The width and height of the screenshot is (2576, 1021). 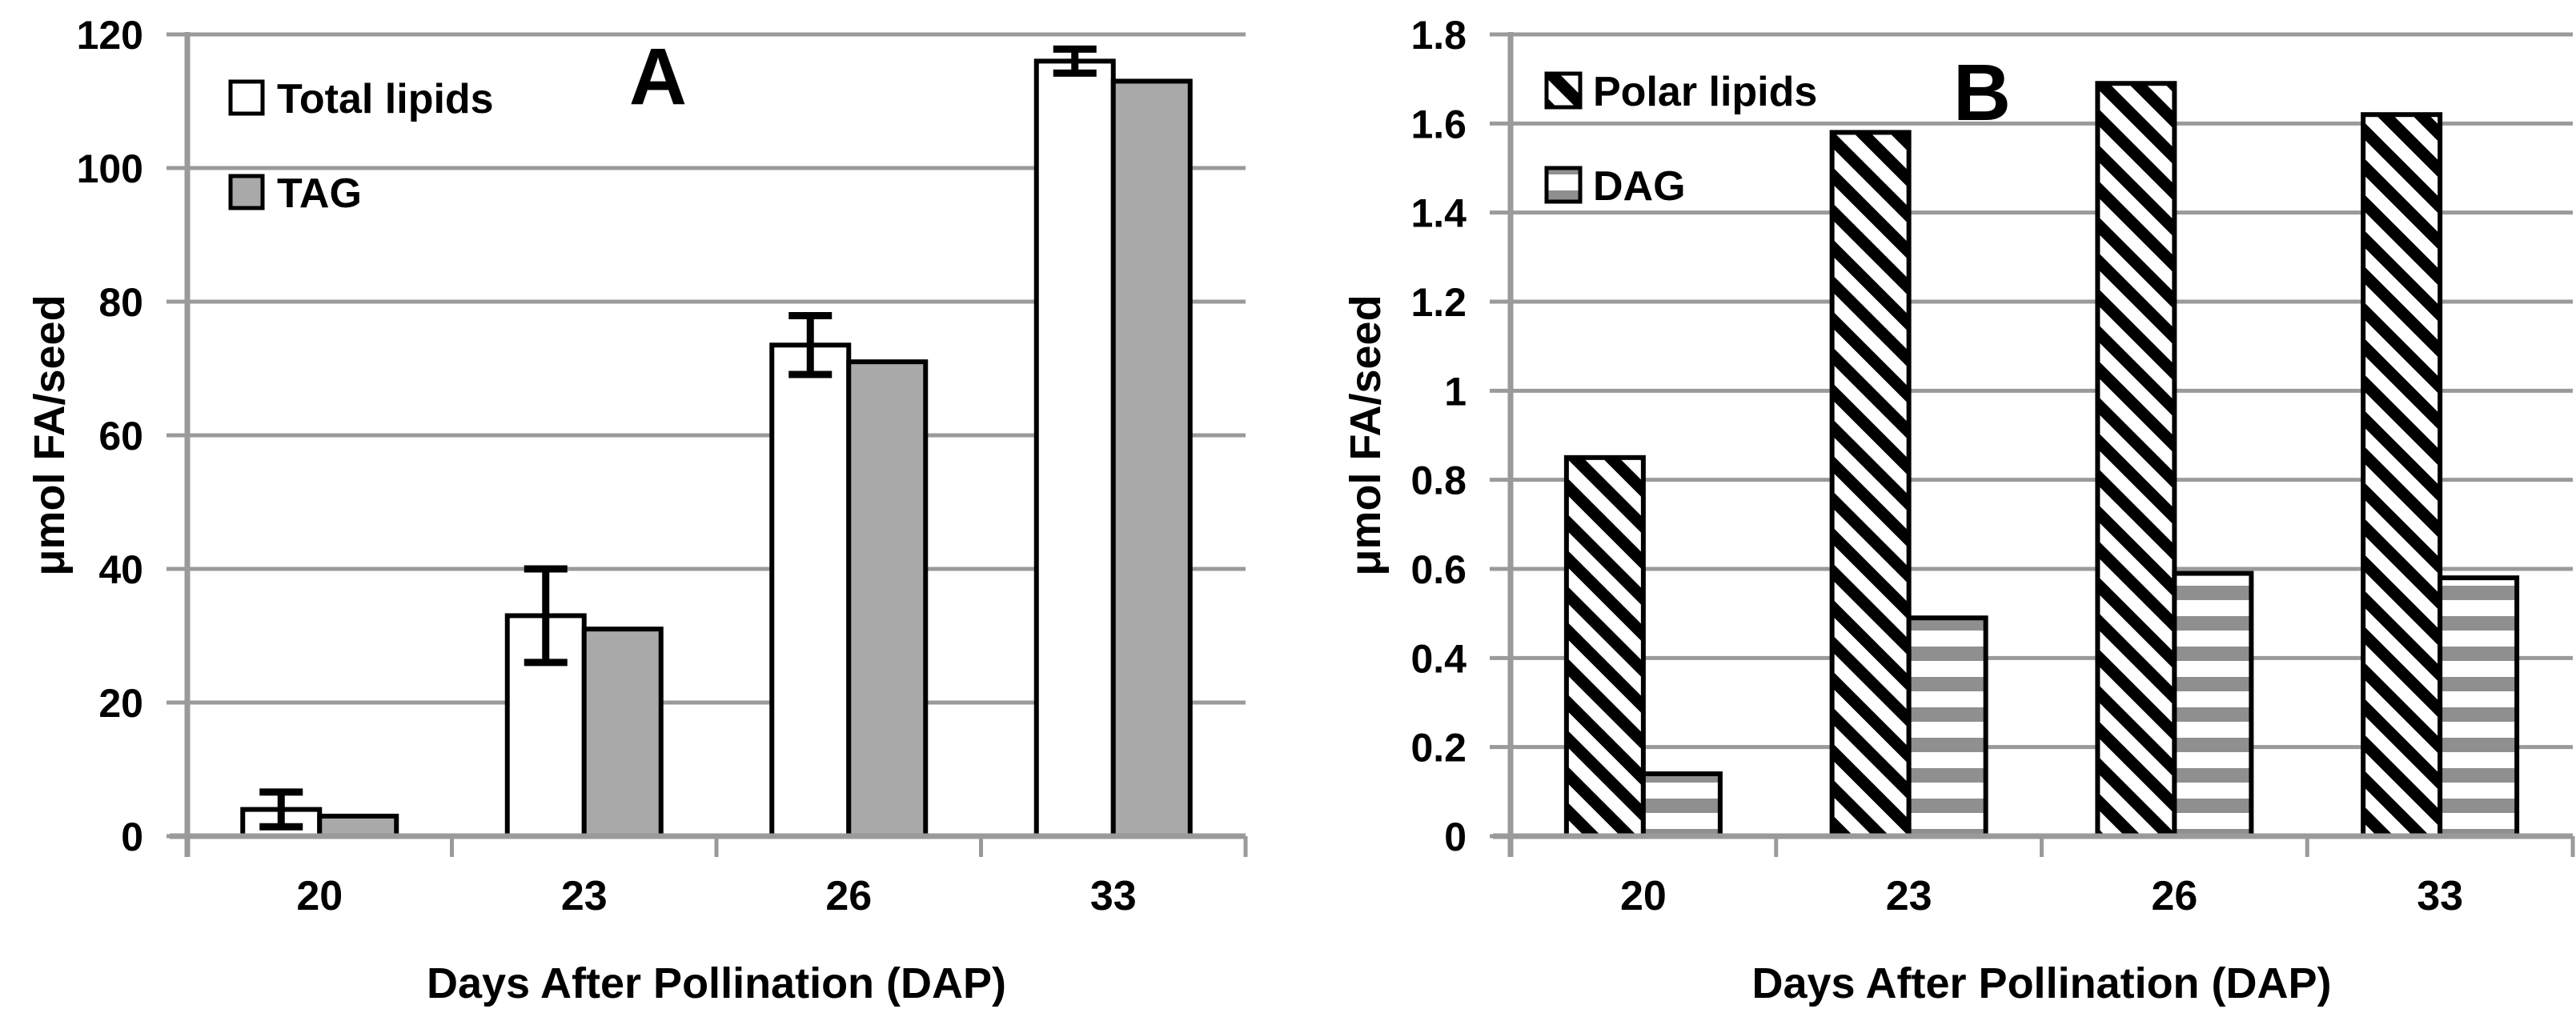 What do you see at coordinates (1438, 302) in the screenshot?
I see `tick-label-y-1.2: 1.2` at bounding box center [1438, 302].